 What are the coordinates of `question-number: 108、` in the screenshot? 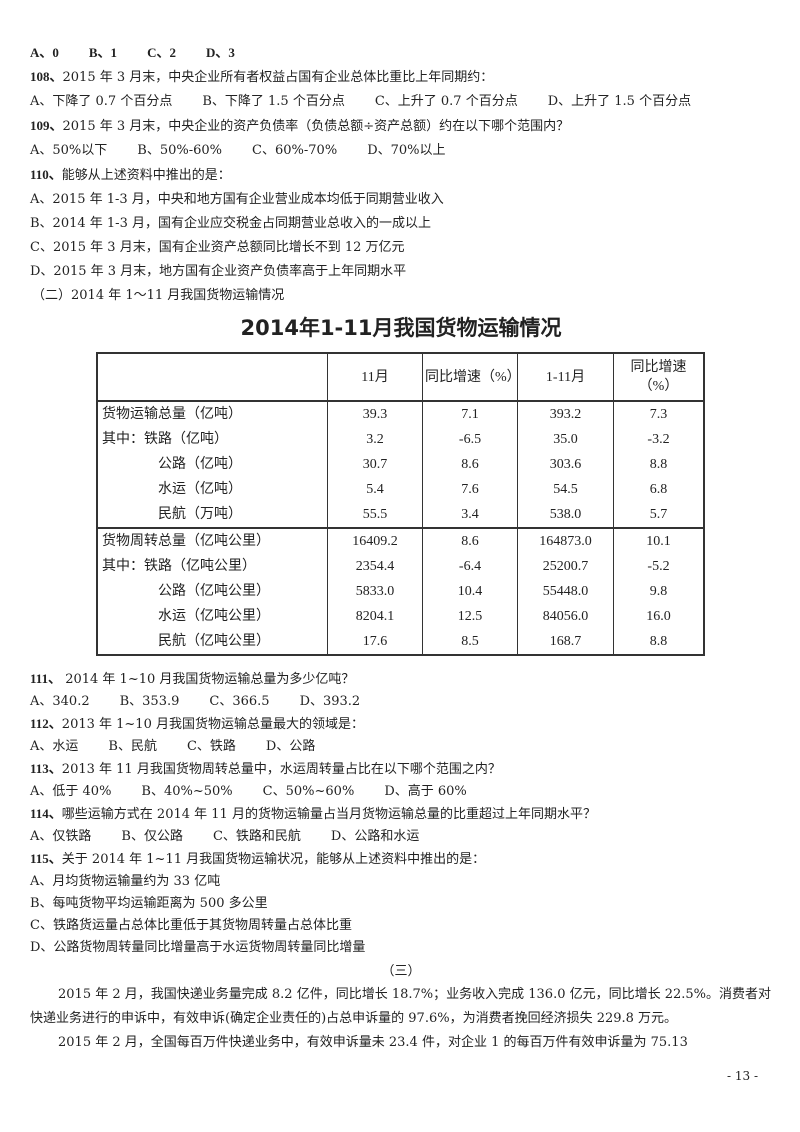 It's located at (46, 76).